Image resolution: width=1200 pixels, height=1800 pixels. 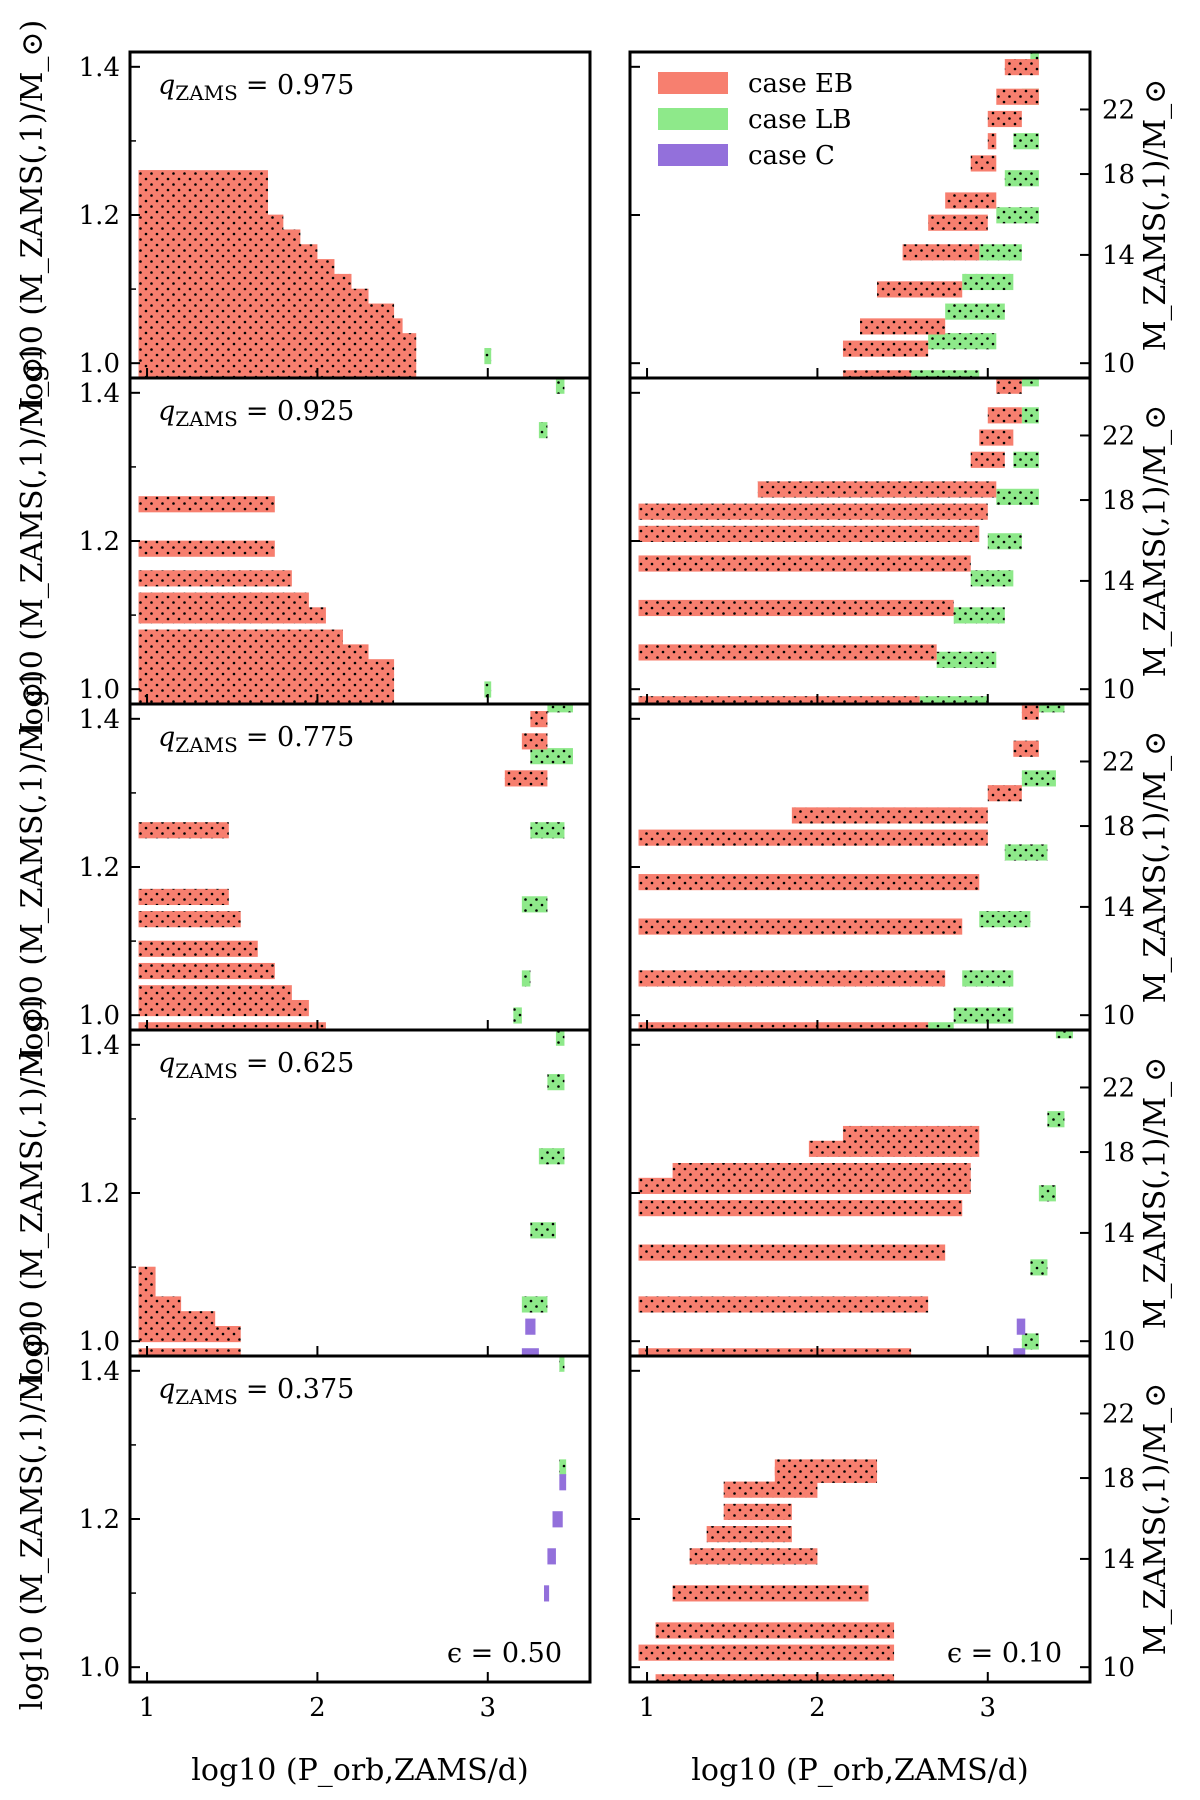 What do you see at coordinates (693, 119) in the screenshot?
I see `legend-swatch-lb` at bounding box center [693, 119].